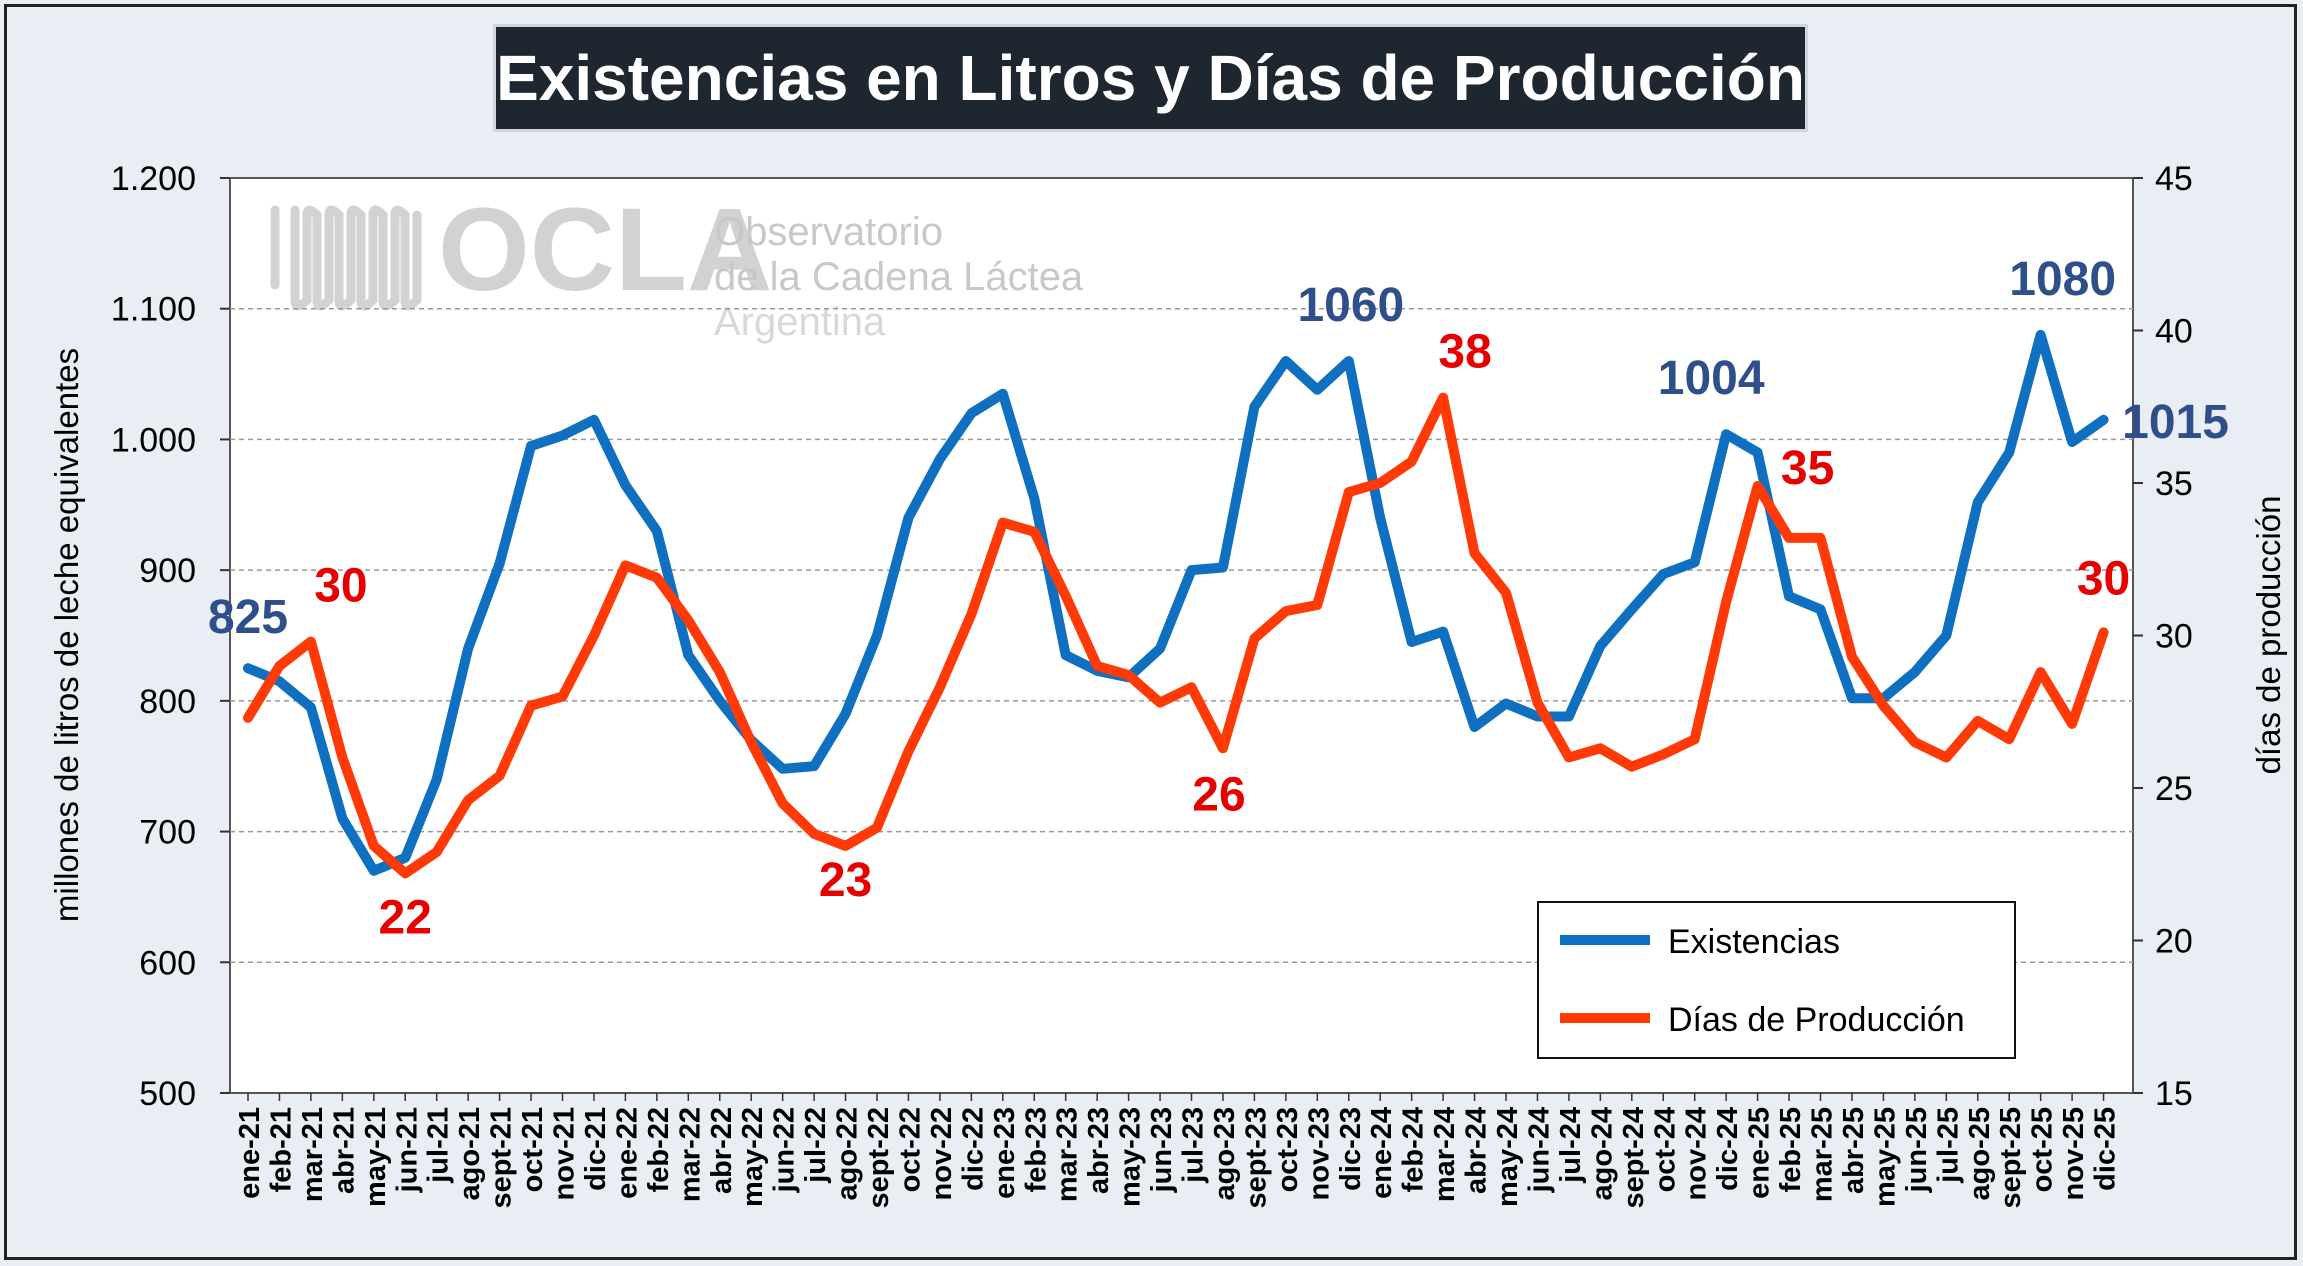 This screenshot has height=1266, width=2303. Describe the element at coordinates (1816, 1020) in the screenshot. I see `legend-label-dias: Días de Producción` at that location.